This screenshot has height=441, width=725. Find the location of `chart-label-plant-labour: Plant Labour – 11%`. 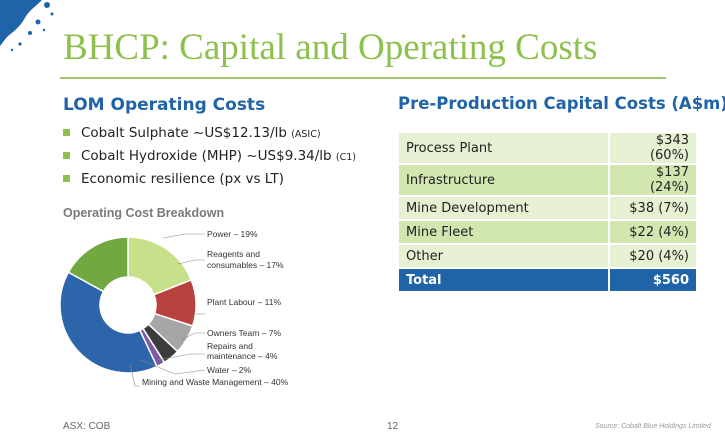

chart-label-plant-labour: Plant Labour – 11% is located at coordinates (244, 302).